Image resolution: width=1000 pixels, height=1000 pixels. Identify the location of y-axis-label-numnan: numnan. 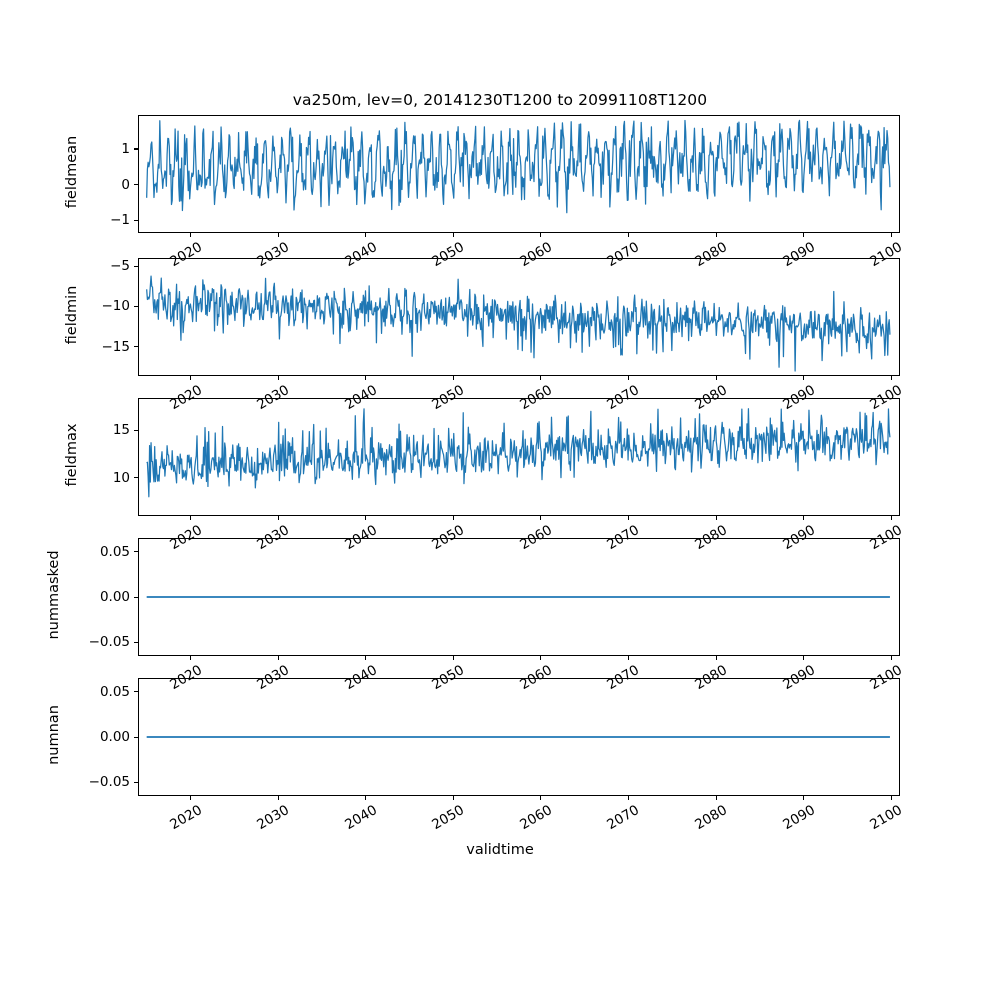
(54, 735).